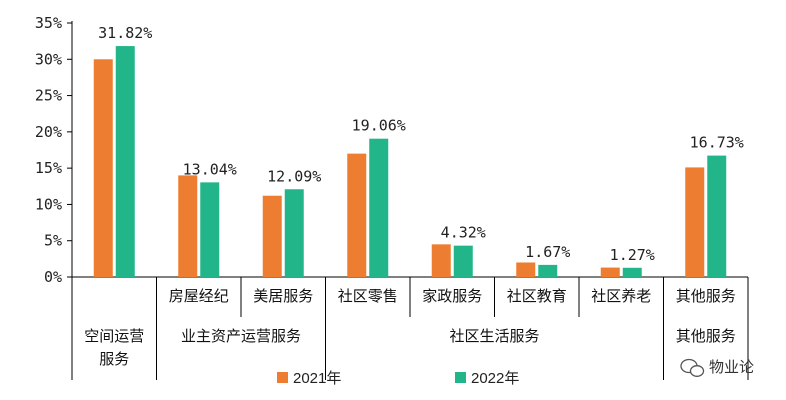 The width and height of the screenshot is (786, 400). Describe the element at coordinates (53, 241) in the screenshot. I see `y-tick-label: 5%` at that location.